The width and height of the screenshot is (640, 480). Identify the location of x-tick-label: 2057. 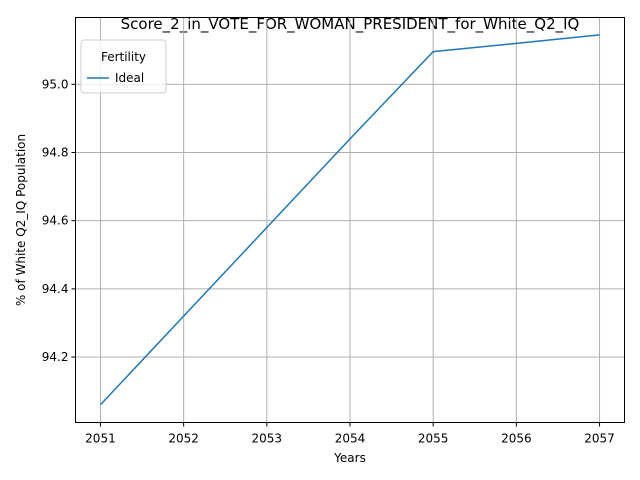
(599, 439).